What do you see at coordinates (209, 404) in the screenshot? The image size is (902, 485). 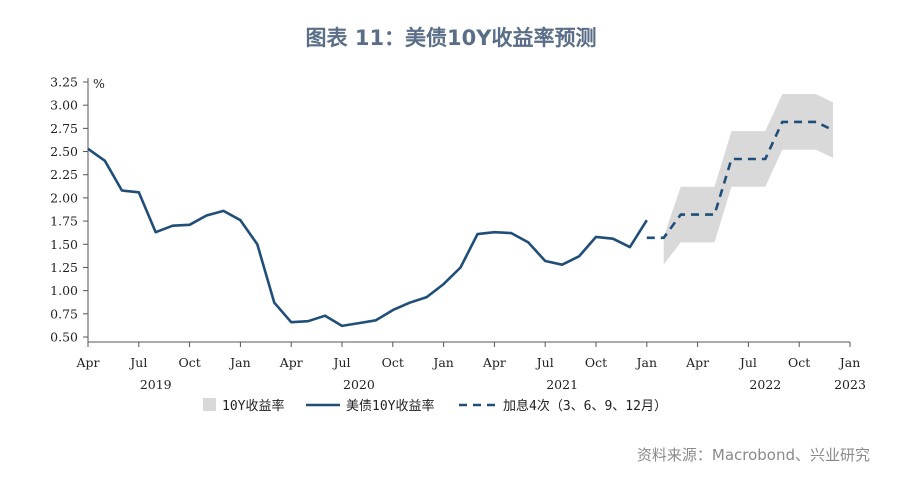 I see `legend-swatch-band` at bounding box center [209, 404].